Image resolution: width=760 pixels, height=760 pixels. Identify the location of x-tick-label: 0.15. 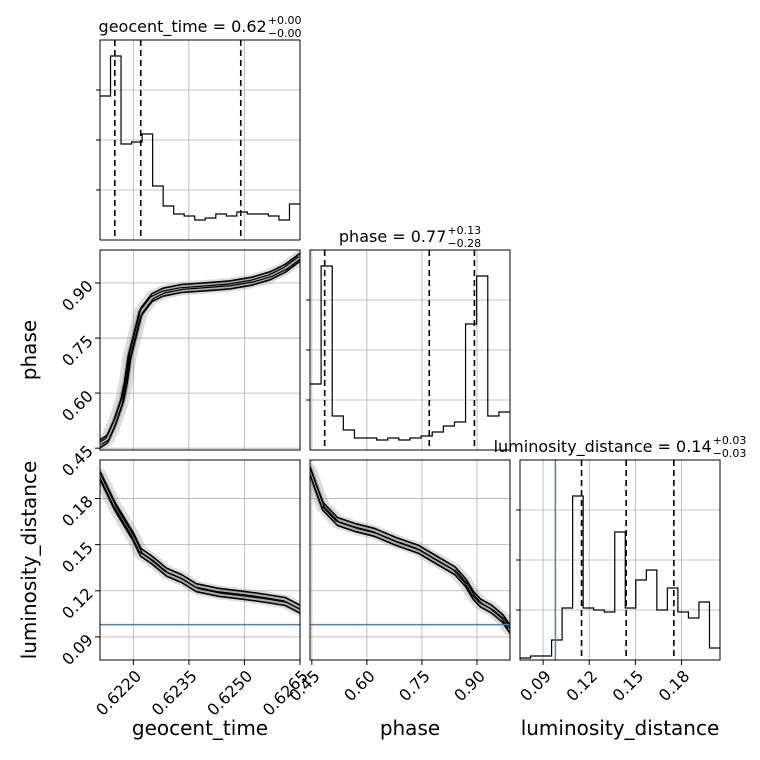
(628, 685).